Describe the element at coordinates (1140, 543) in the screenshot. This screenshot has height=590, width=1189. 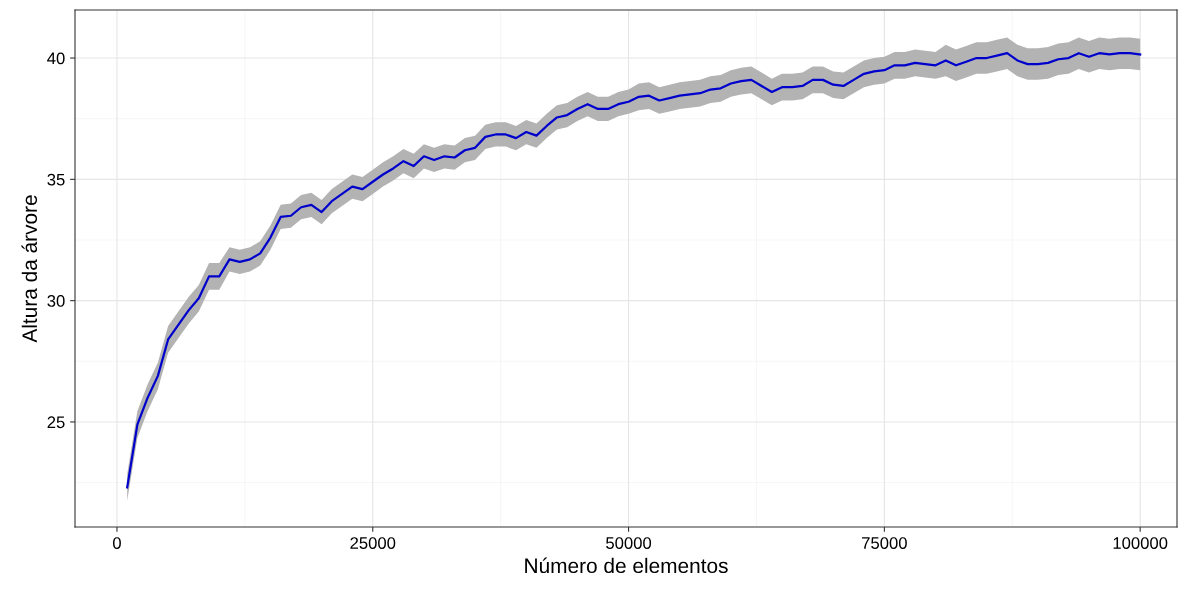
I see `x-tick-label: 100000` at that location.